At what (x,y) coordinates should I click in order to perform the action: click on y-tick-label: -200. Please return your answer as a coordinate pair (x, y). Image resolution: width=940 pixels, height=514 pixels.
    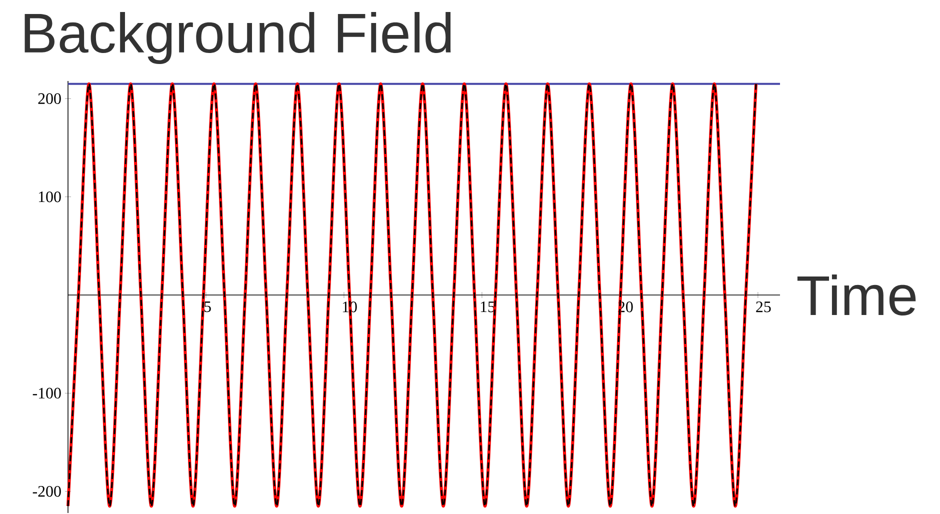
    Looking at the image, I should click on (46, 491).